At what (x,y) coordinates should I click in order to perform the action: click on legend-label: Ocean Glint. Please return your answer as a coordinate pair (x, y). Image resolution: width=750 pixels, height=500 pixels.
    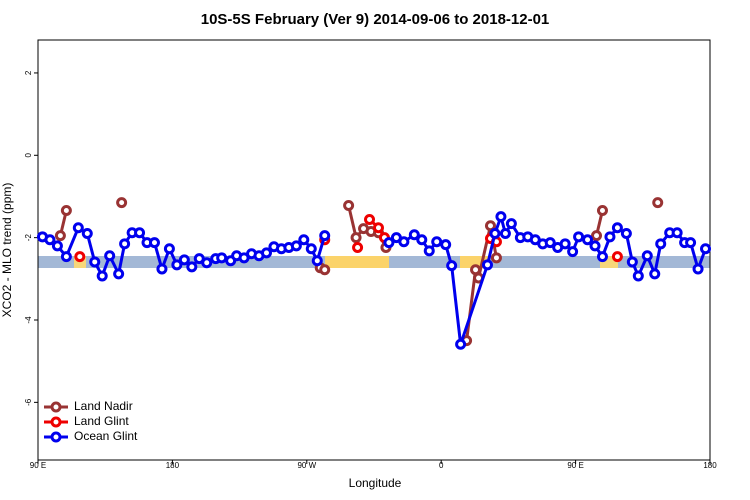
    Looking at the image, I should click on (106, 436).